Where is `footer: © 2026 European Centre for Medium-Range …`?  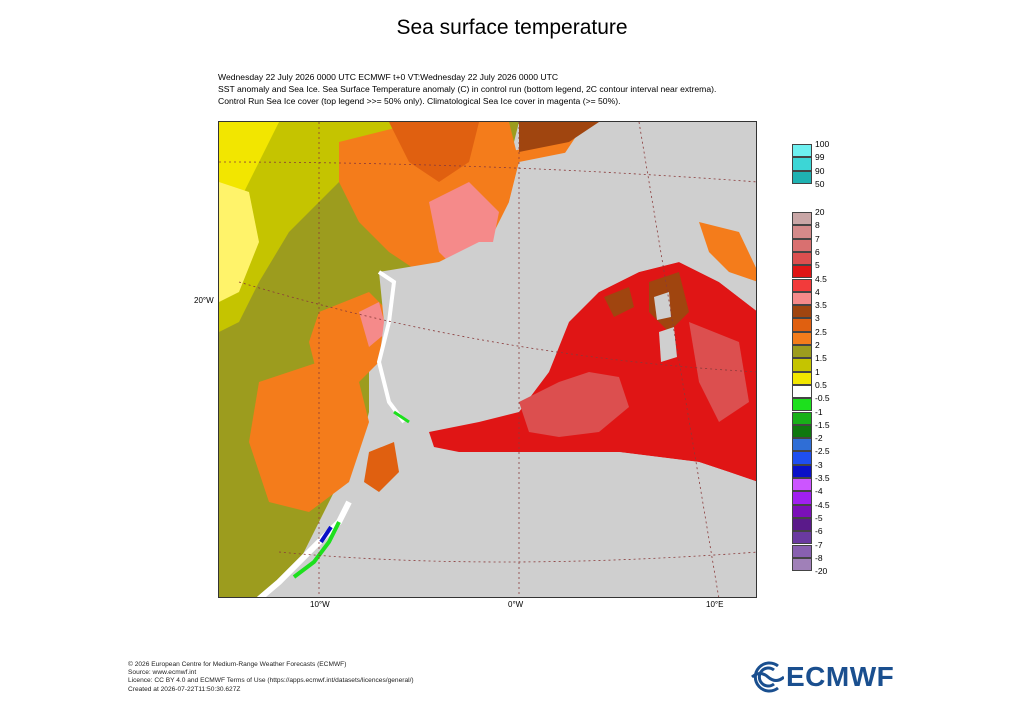 footer: © 2026 European Centre for Medium-Range … is located at coordinates (271, 677).